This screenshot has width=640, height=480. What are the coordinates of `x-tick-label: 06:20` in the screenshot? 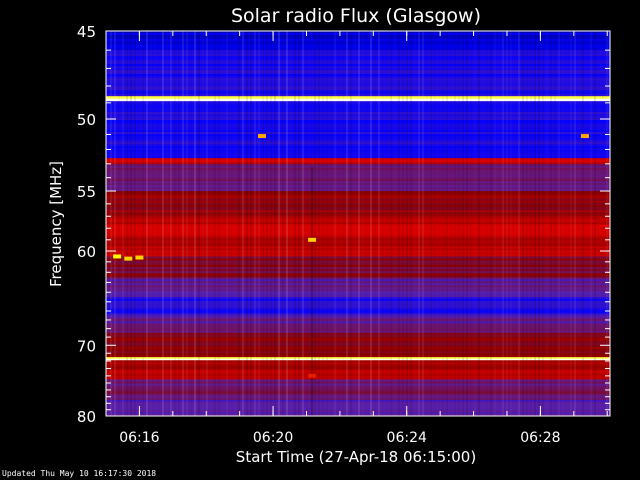 It's located at (273, 438).